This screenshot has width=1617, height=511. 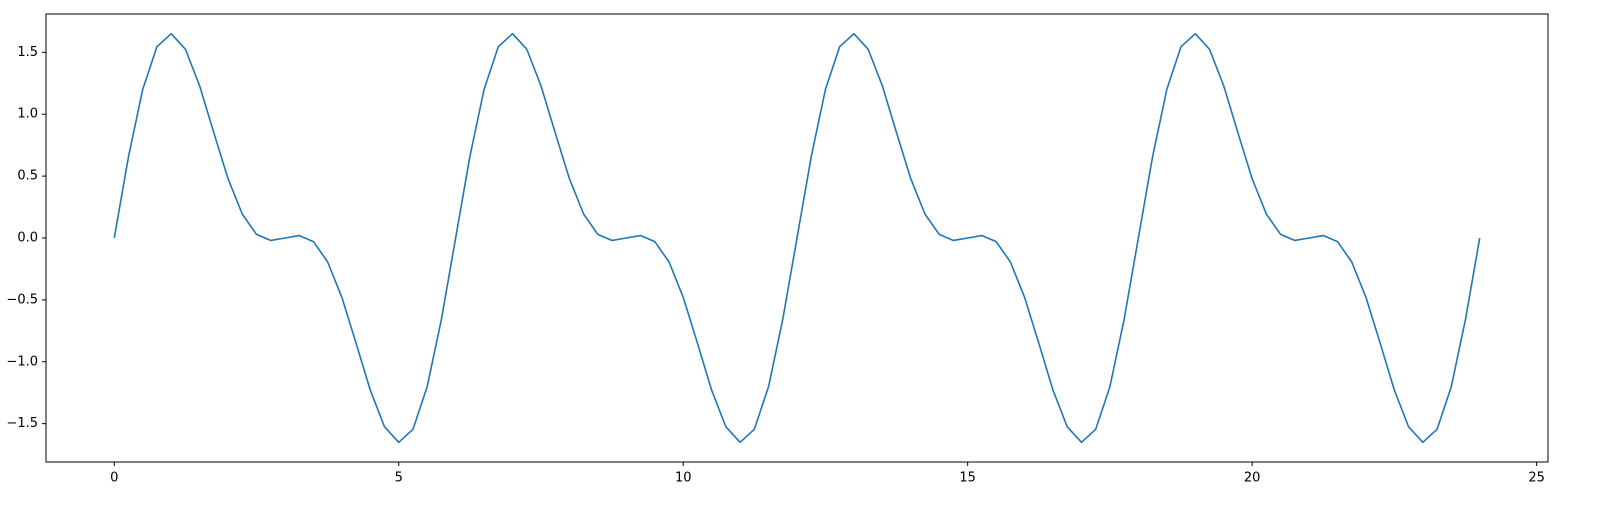 I want to click on x-tick-label: 10, so click(x=683, y=478).